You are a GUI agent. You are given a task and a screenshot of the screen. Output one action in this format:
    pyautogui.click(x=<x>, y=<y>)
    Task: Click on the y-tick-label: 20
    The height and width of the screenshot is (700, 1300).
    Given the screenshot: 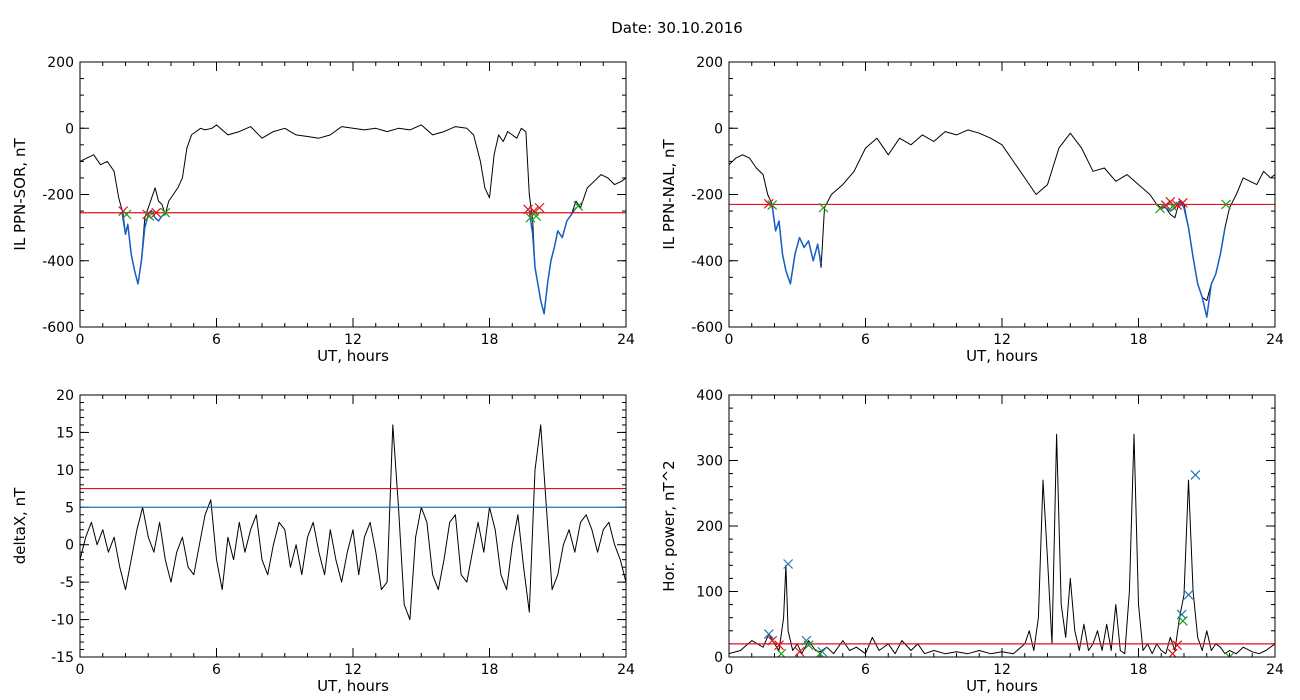 What is the action you would take?
    pyautogui.click(x=65, y=396)
    